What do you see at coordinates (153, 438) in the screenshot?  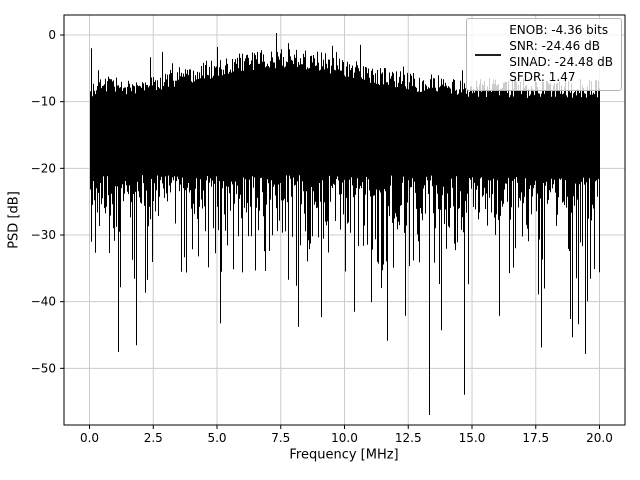 I see `x-tick-label: 2.5` at bounding box center [153, 438].